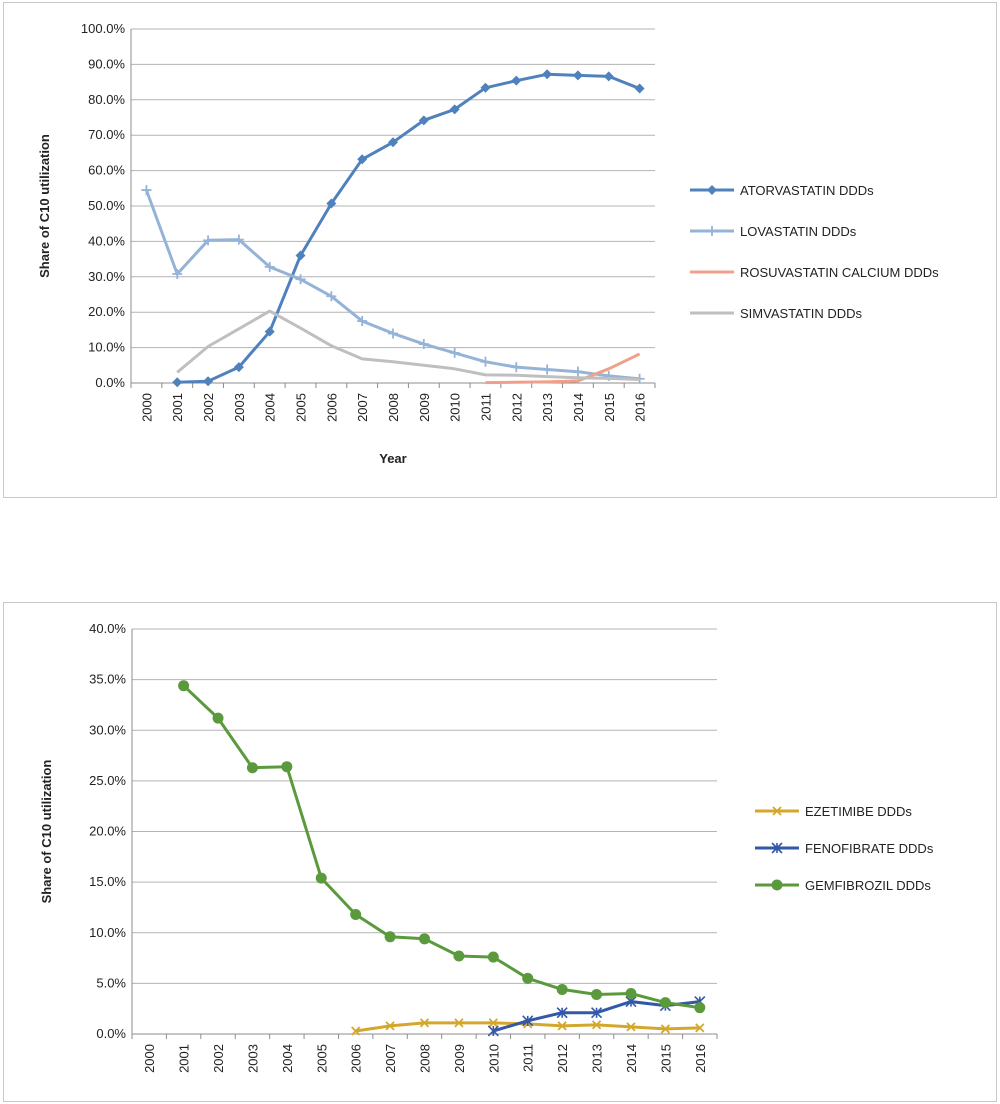 This screenshot has height=1104, width=1000. I want to click on x-tick-label: 2002, so click(218, 1058).